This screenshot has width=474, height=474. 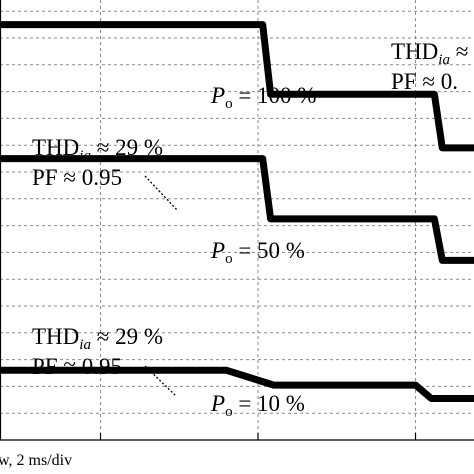 What do you see at coordinates (258, 405) in the screenshot?
I see `power-10-label: Po = 10 %` at bounding box center [258, 405].